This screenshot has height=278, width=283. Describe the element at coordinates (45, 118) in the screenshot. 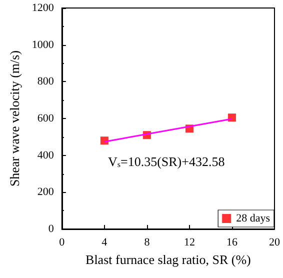

I see `y-tick-label: 600` at that location.